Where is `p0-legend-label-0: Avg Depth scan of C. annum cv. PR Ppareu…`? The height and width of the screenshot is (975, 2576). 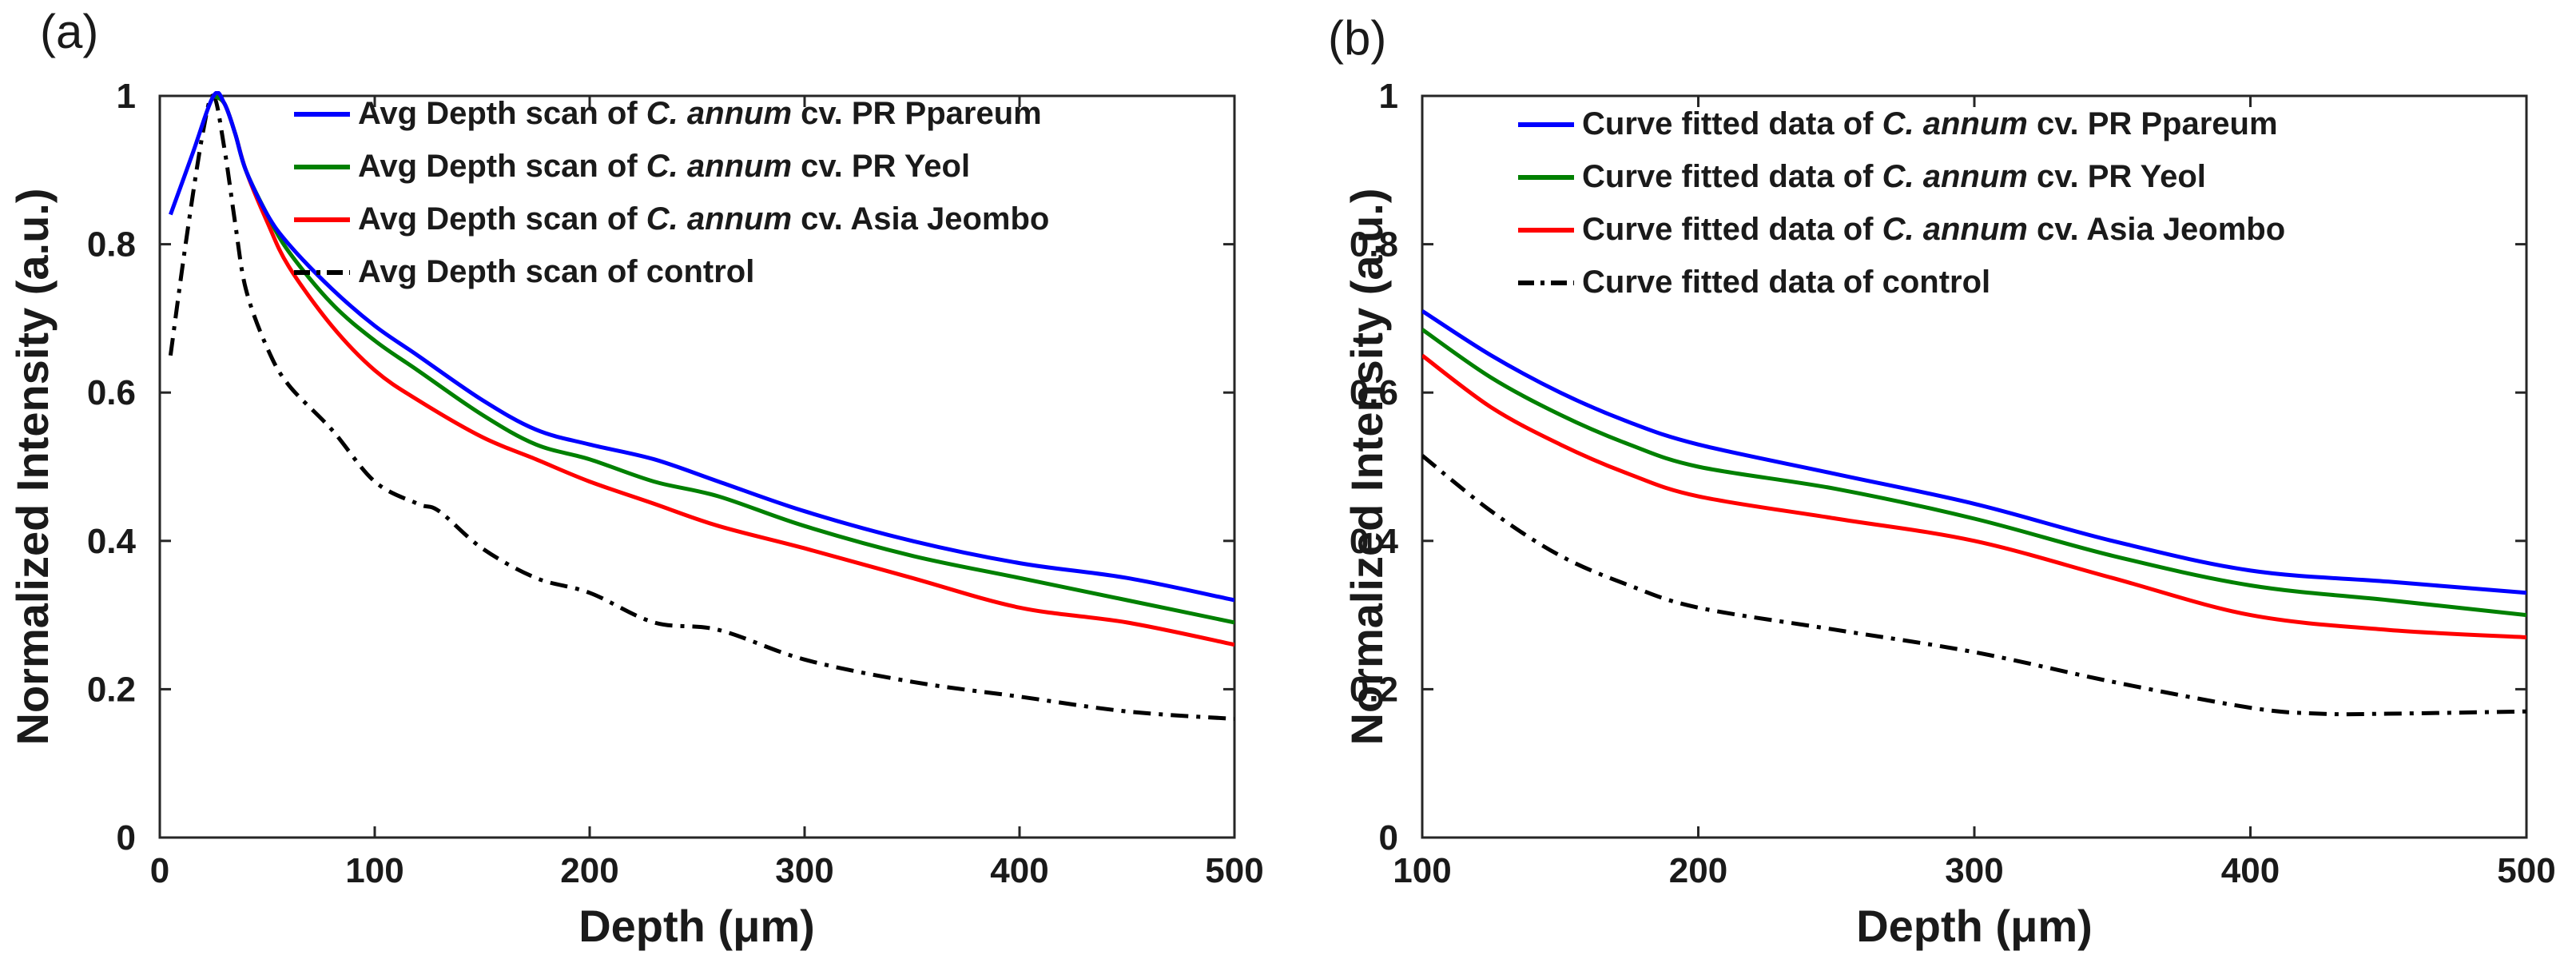
p0-legend-label-0: Avg Depth scan of C. annum cv. PR Ppareu… is located at coordinates (700, 113).